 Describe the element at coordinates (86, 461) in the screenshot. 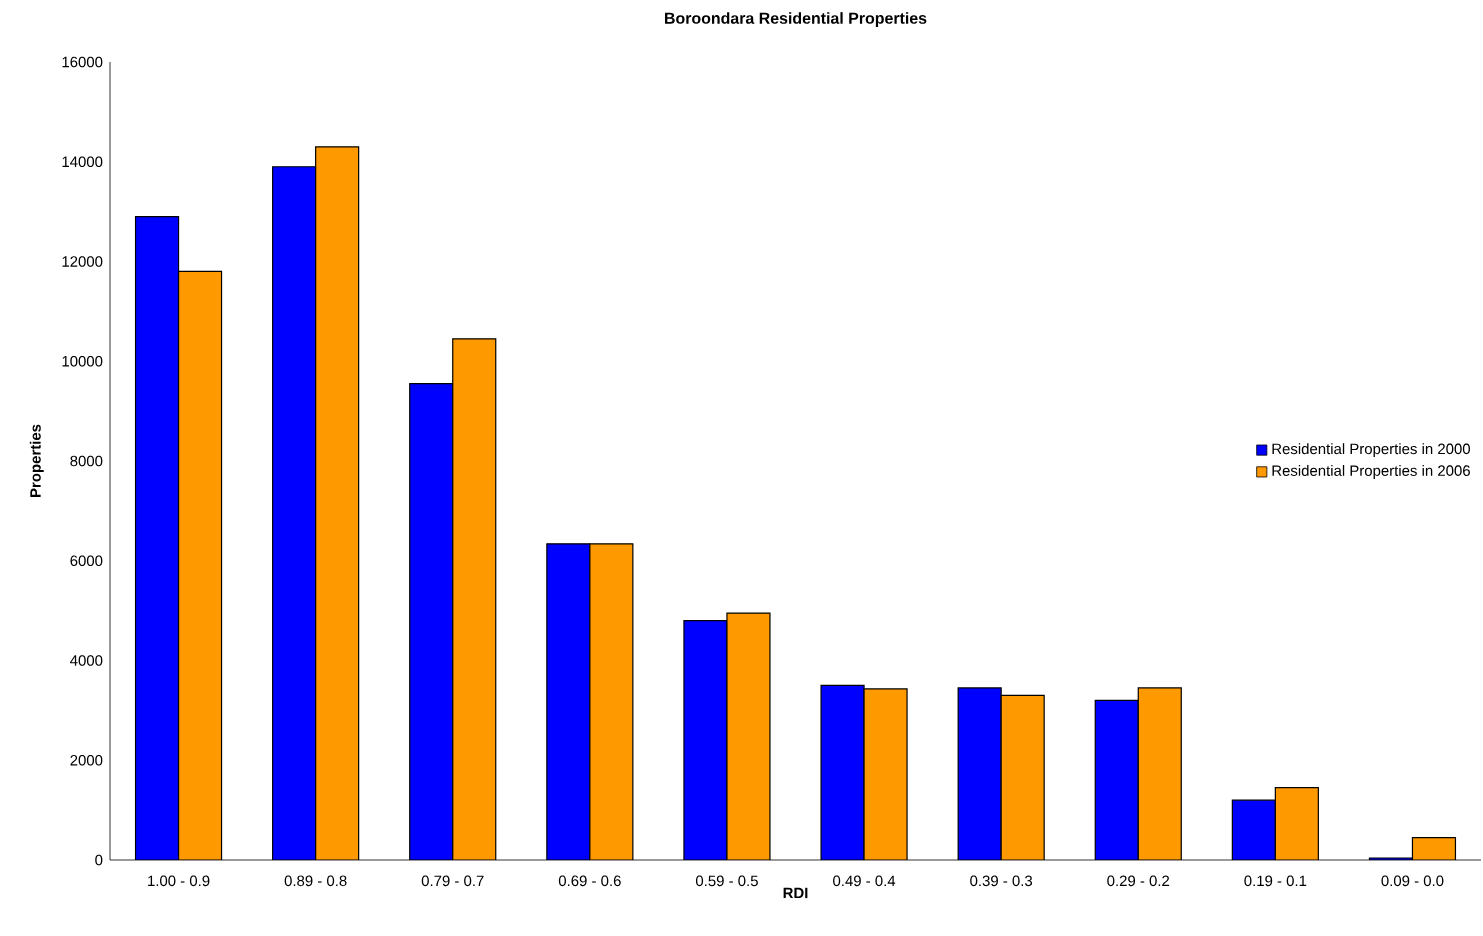

I see `y-tick-label: 8000` at that location.